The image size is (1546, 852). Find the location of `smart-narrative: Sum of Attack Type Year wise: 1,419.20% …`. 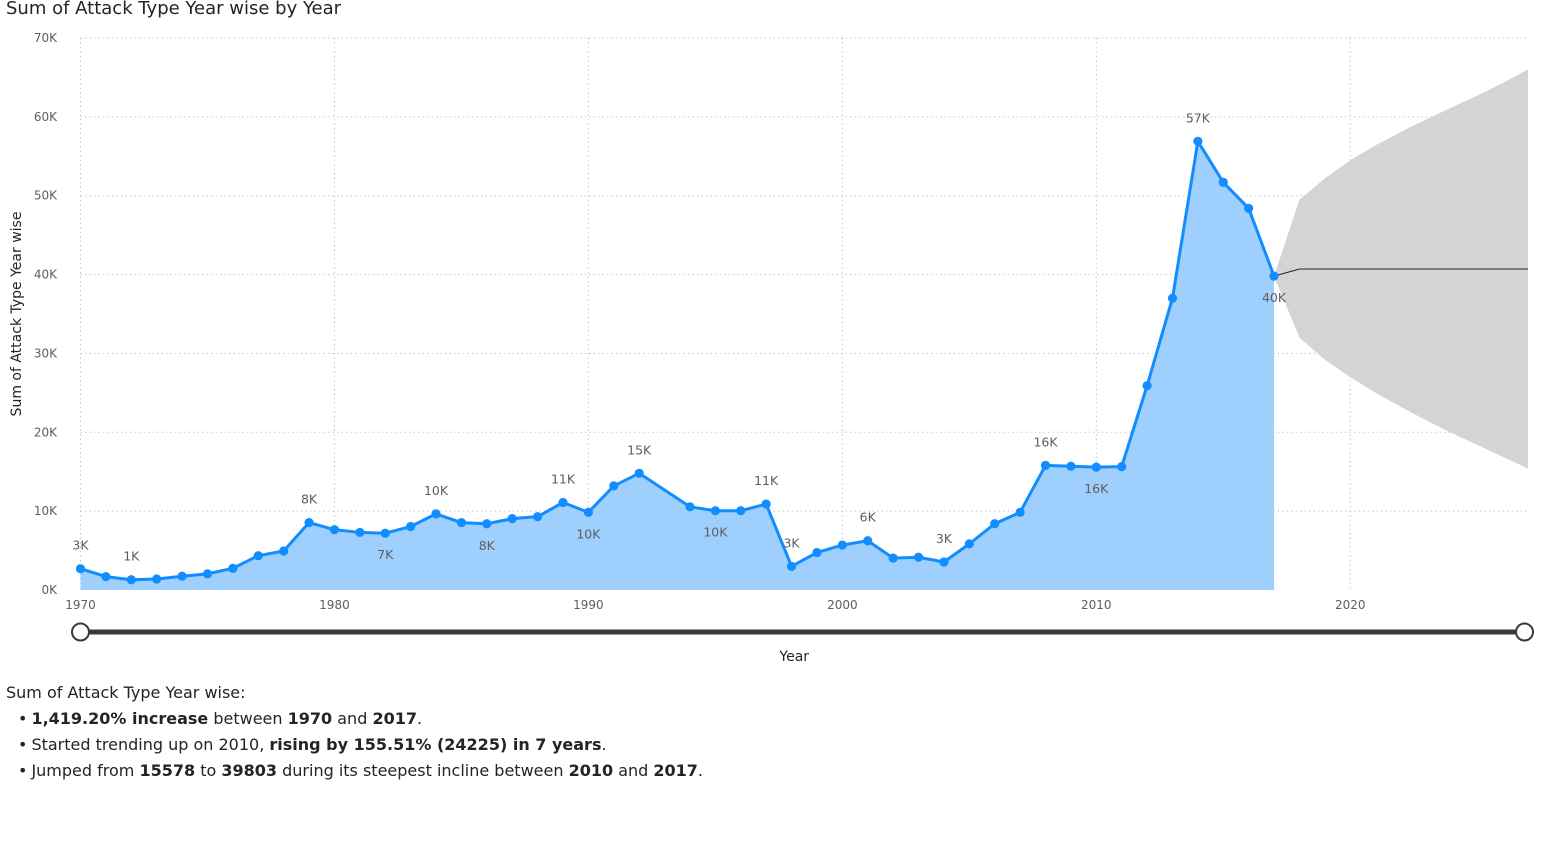

smart-narrative: Sum of Attack Type Year wise: 1,419.20% … is located at coordinates (354, 732).